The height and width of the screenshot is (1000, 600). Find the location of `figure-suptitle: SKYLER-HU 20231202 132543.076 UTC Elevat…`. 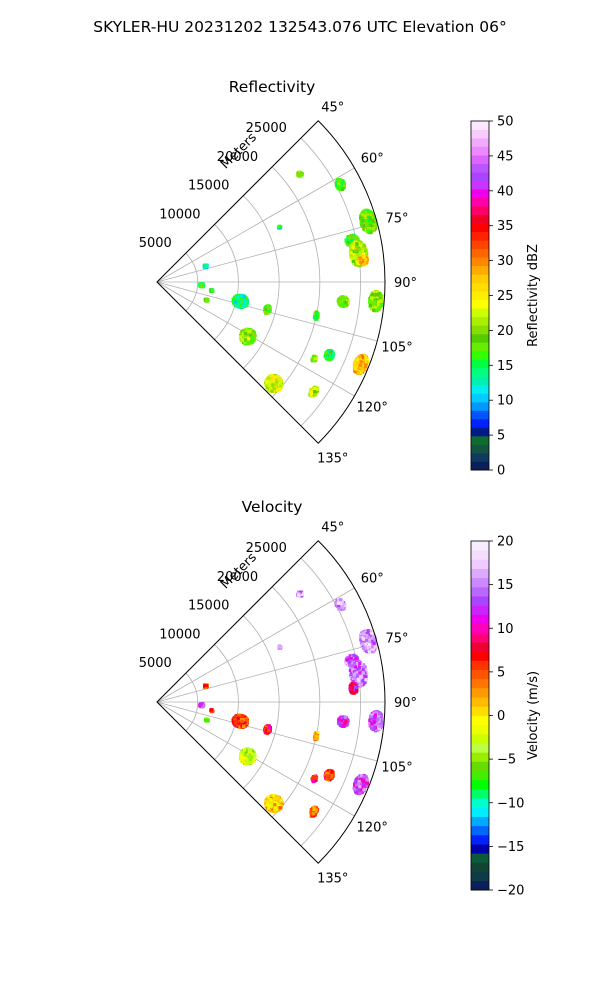

figure-suptitle: SKYLER-HU 20231202 132543.076 UTC Elevat… is located at coordinates (300, 27).